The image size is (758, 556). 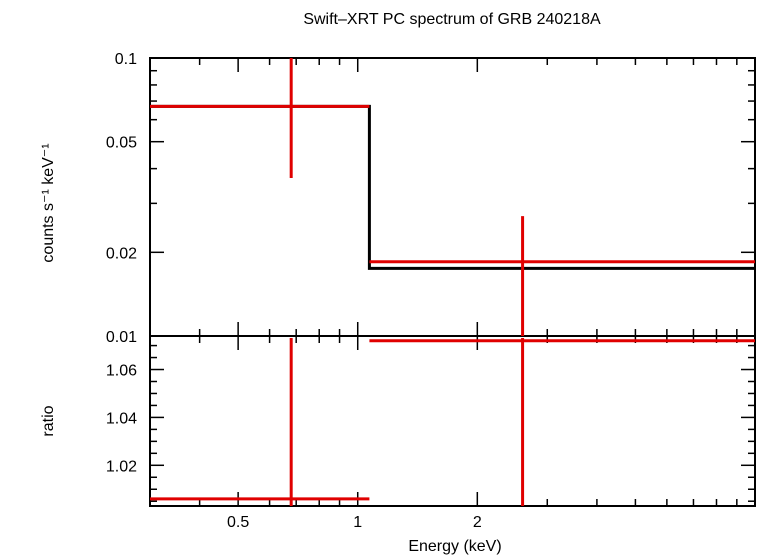 I want to click on x-tick-label: 2, so click(x=477, y=522).